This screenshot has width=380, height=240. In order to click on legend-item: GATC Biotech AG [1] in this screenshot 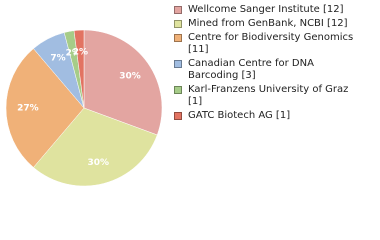, I will do `click(269, 116)`.